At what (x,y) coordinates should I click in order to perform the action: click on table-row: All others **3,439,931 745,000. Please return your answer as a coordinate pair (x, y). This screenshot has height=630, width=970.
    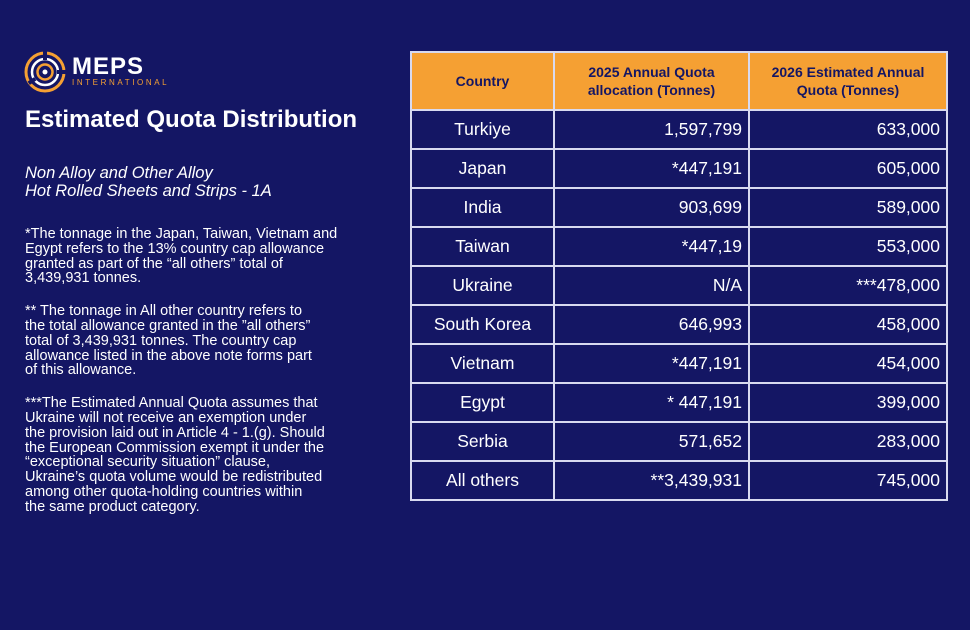
    Looking at the image, I should click on (679, 480).